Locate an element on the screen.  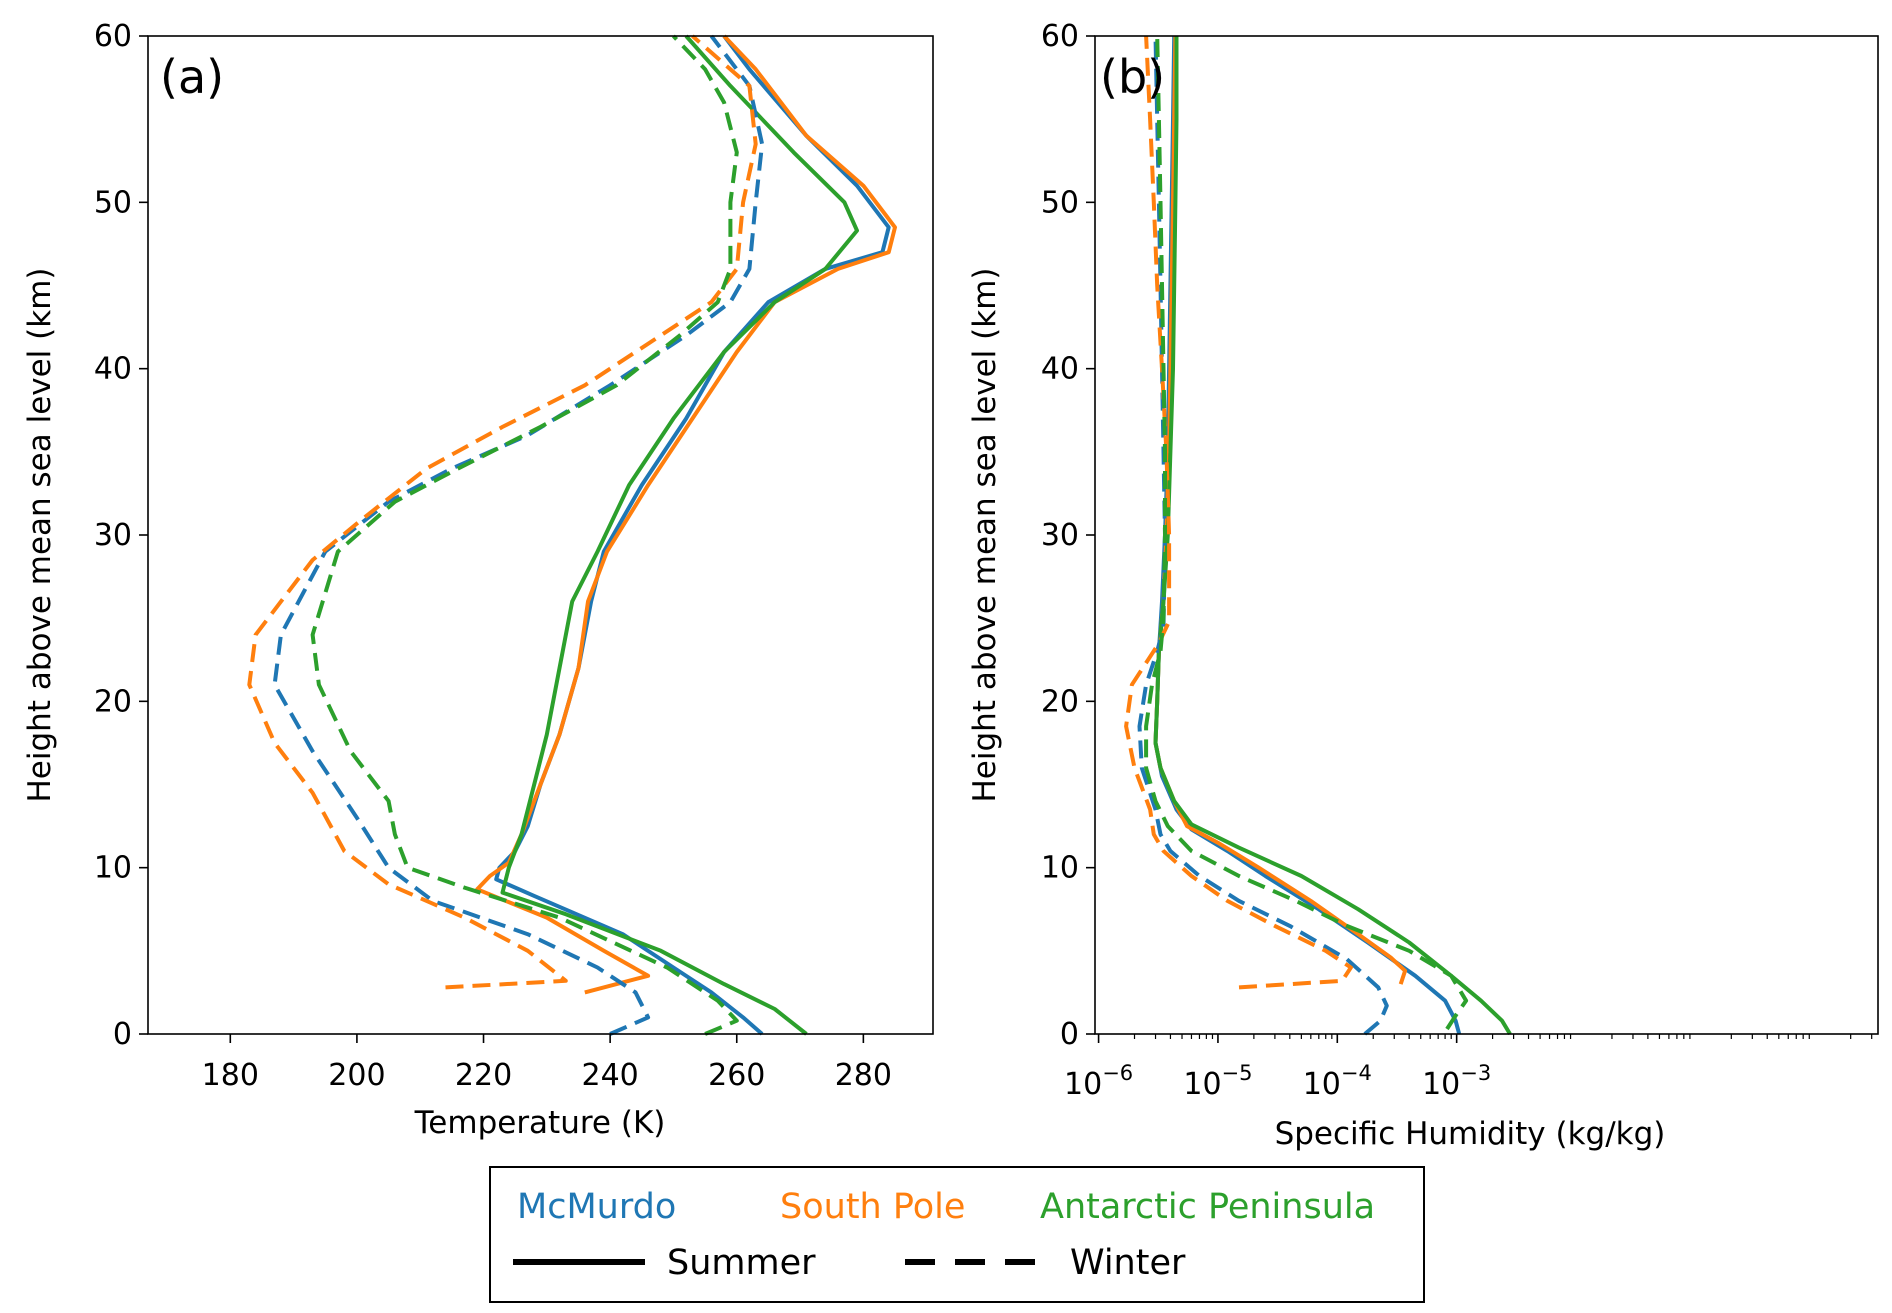
panel-b-x-tick-label: 10⁻⁴ is located at coordinates (1337, 1081).